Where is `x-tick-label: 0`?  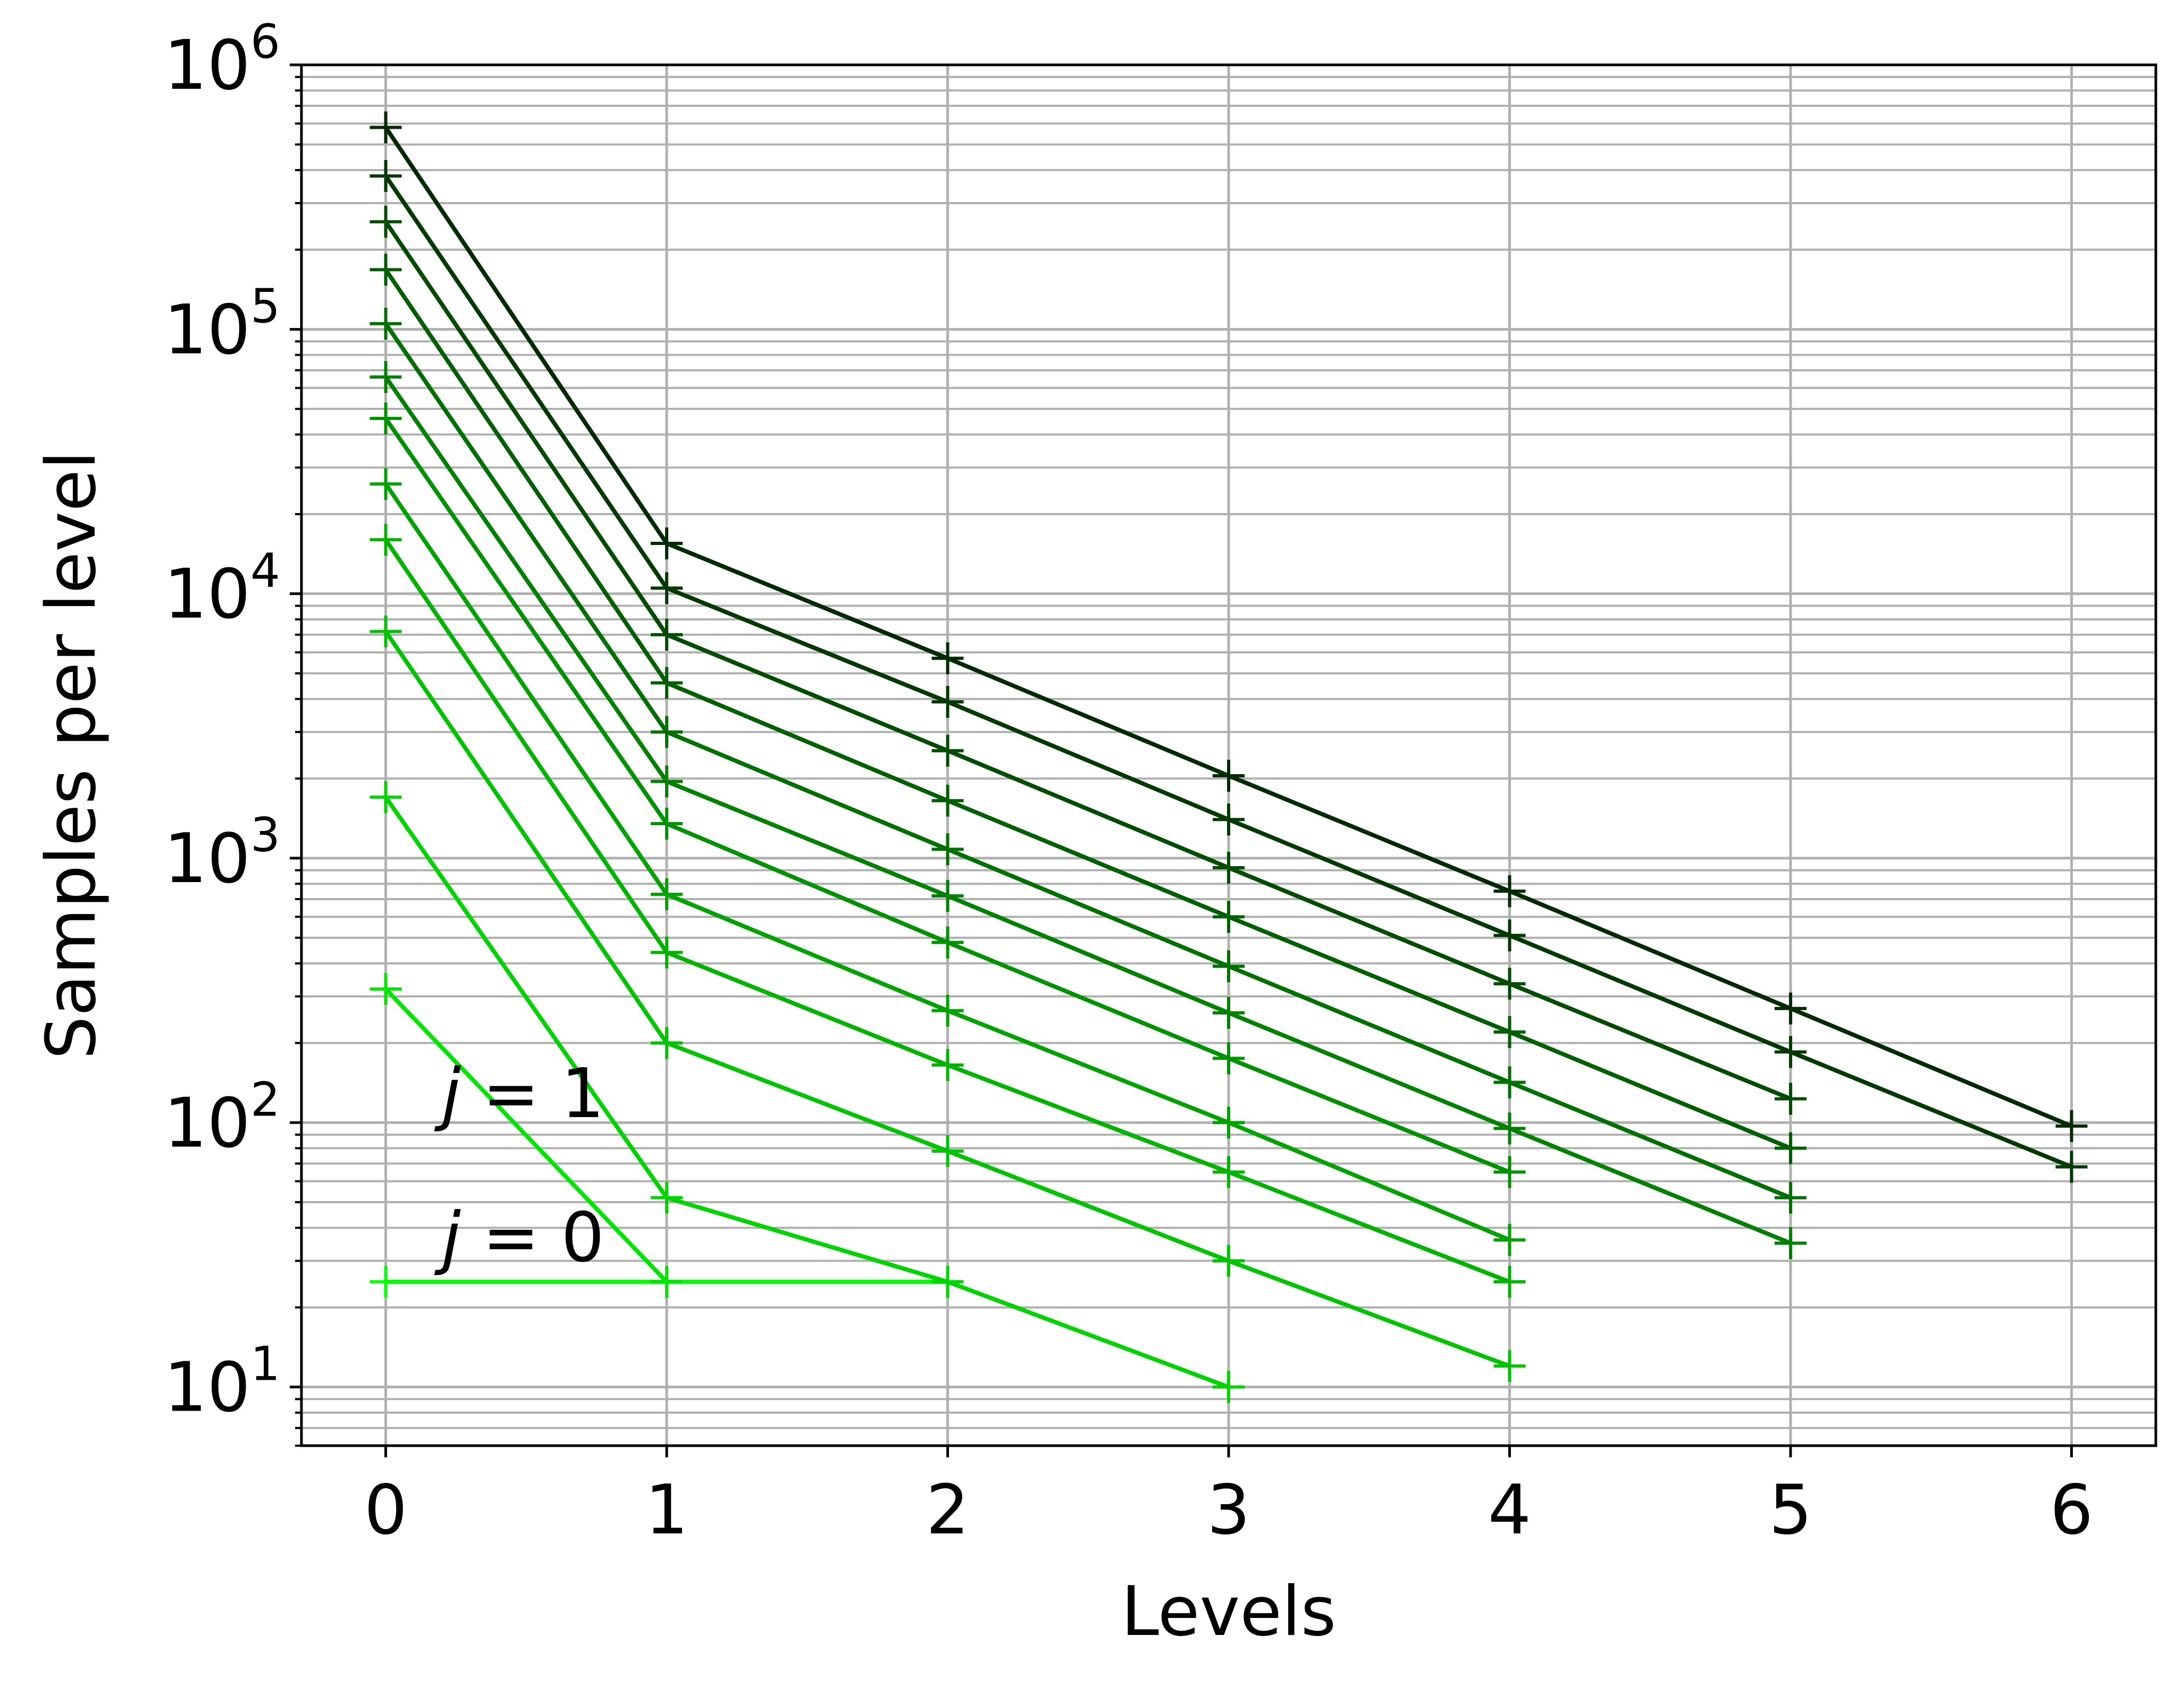
x-tick-label: 0 is located at coordinates (385, 1510).